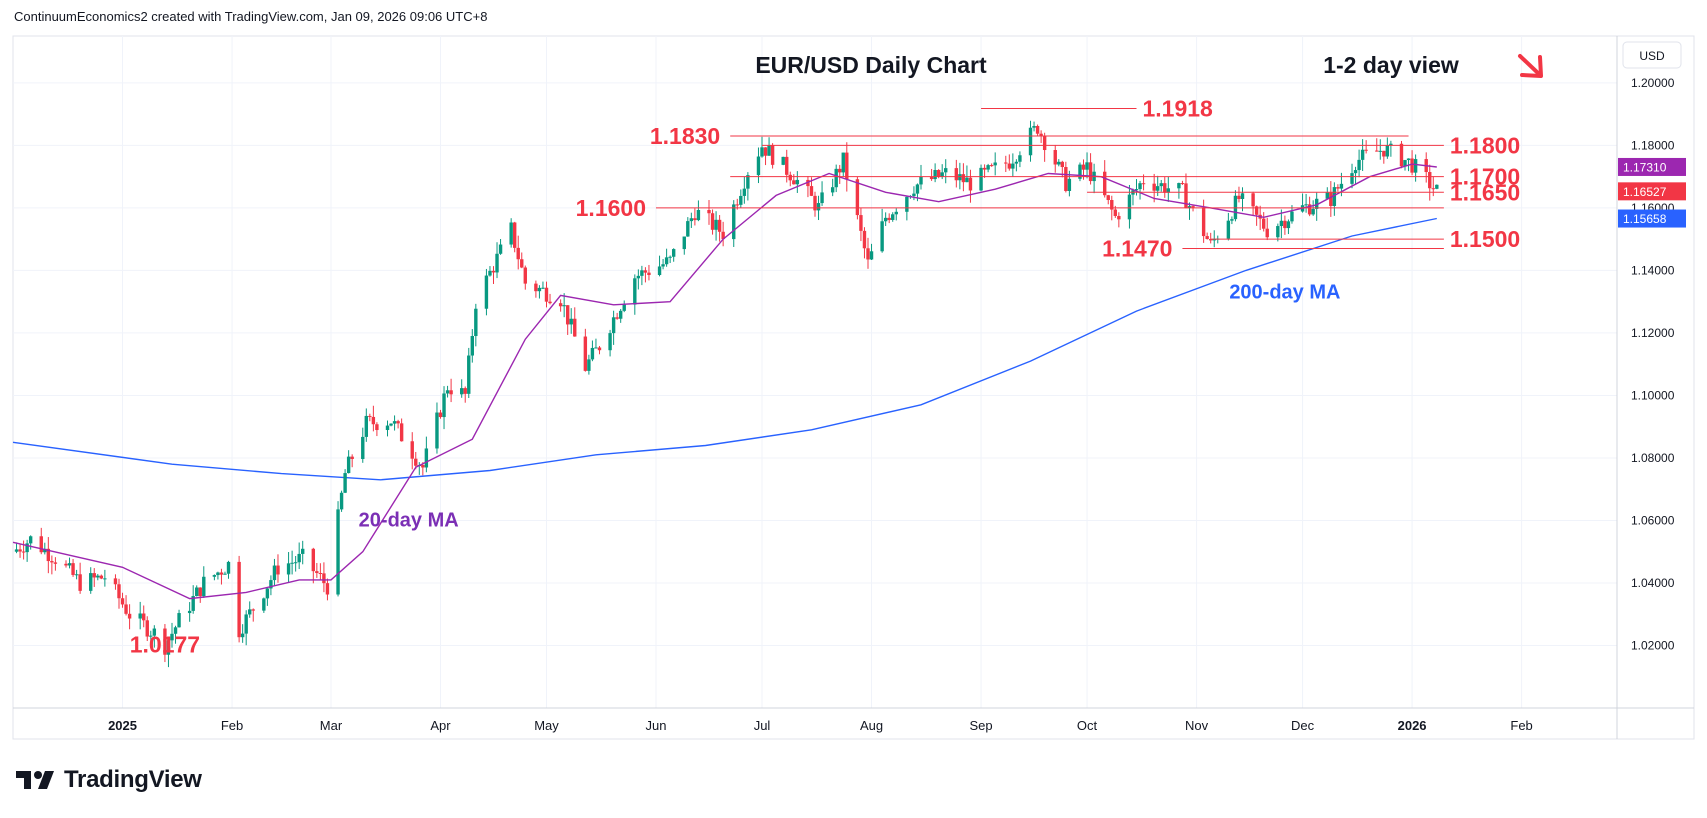 This screenshot has width=1707, height=818. I want to click on time-tick-label: May, so click(546, 725).